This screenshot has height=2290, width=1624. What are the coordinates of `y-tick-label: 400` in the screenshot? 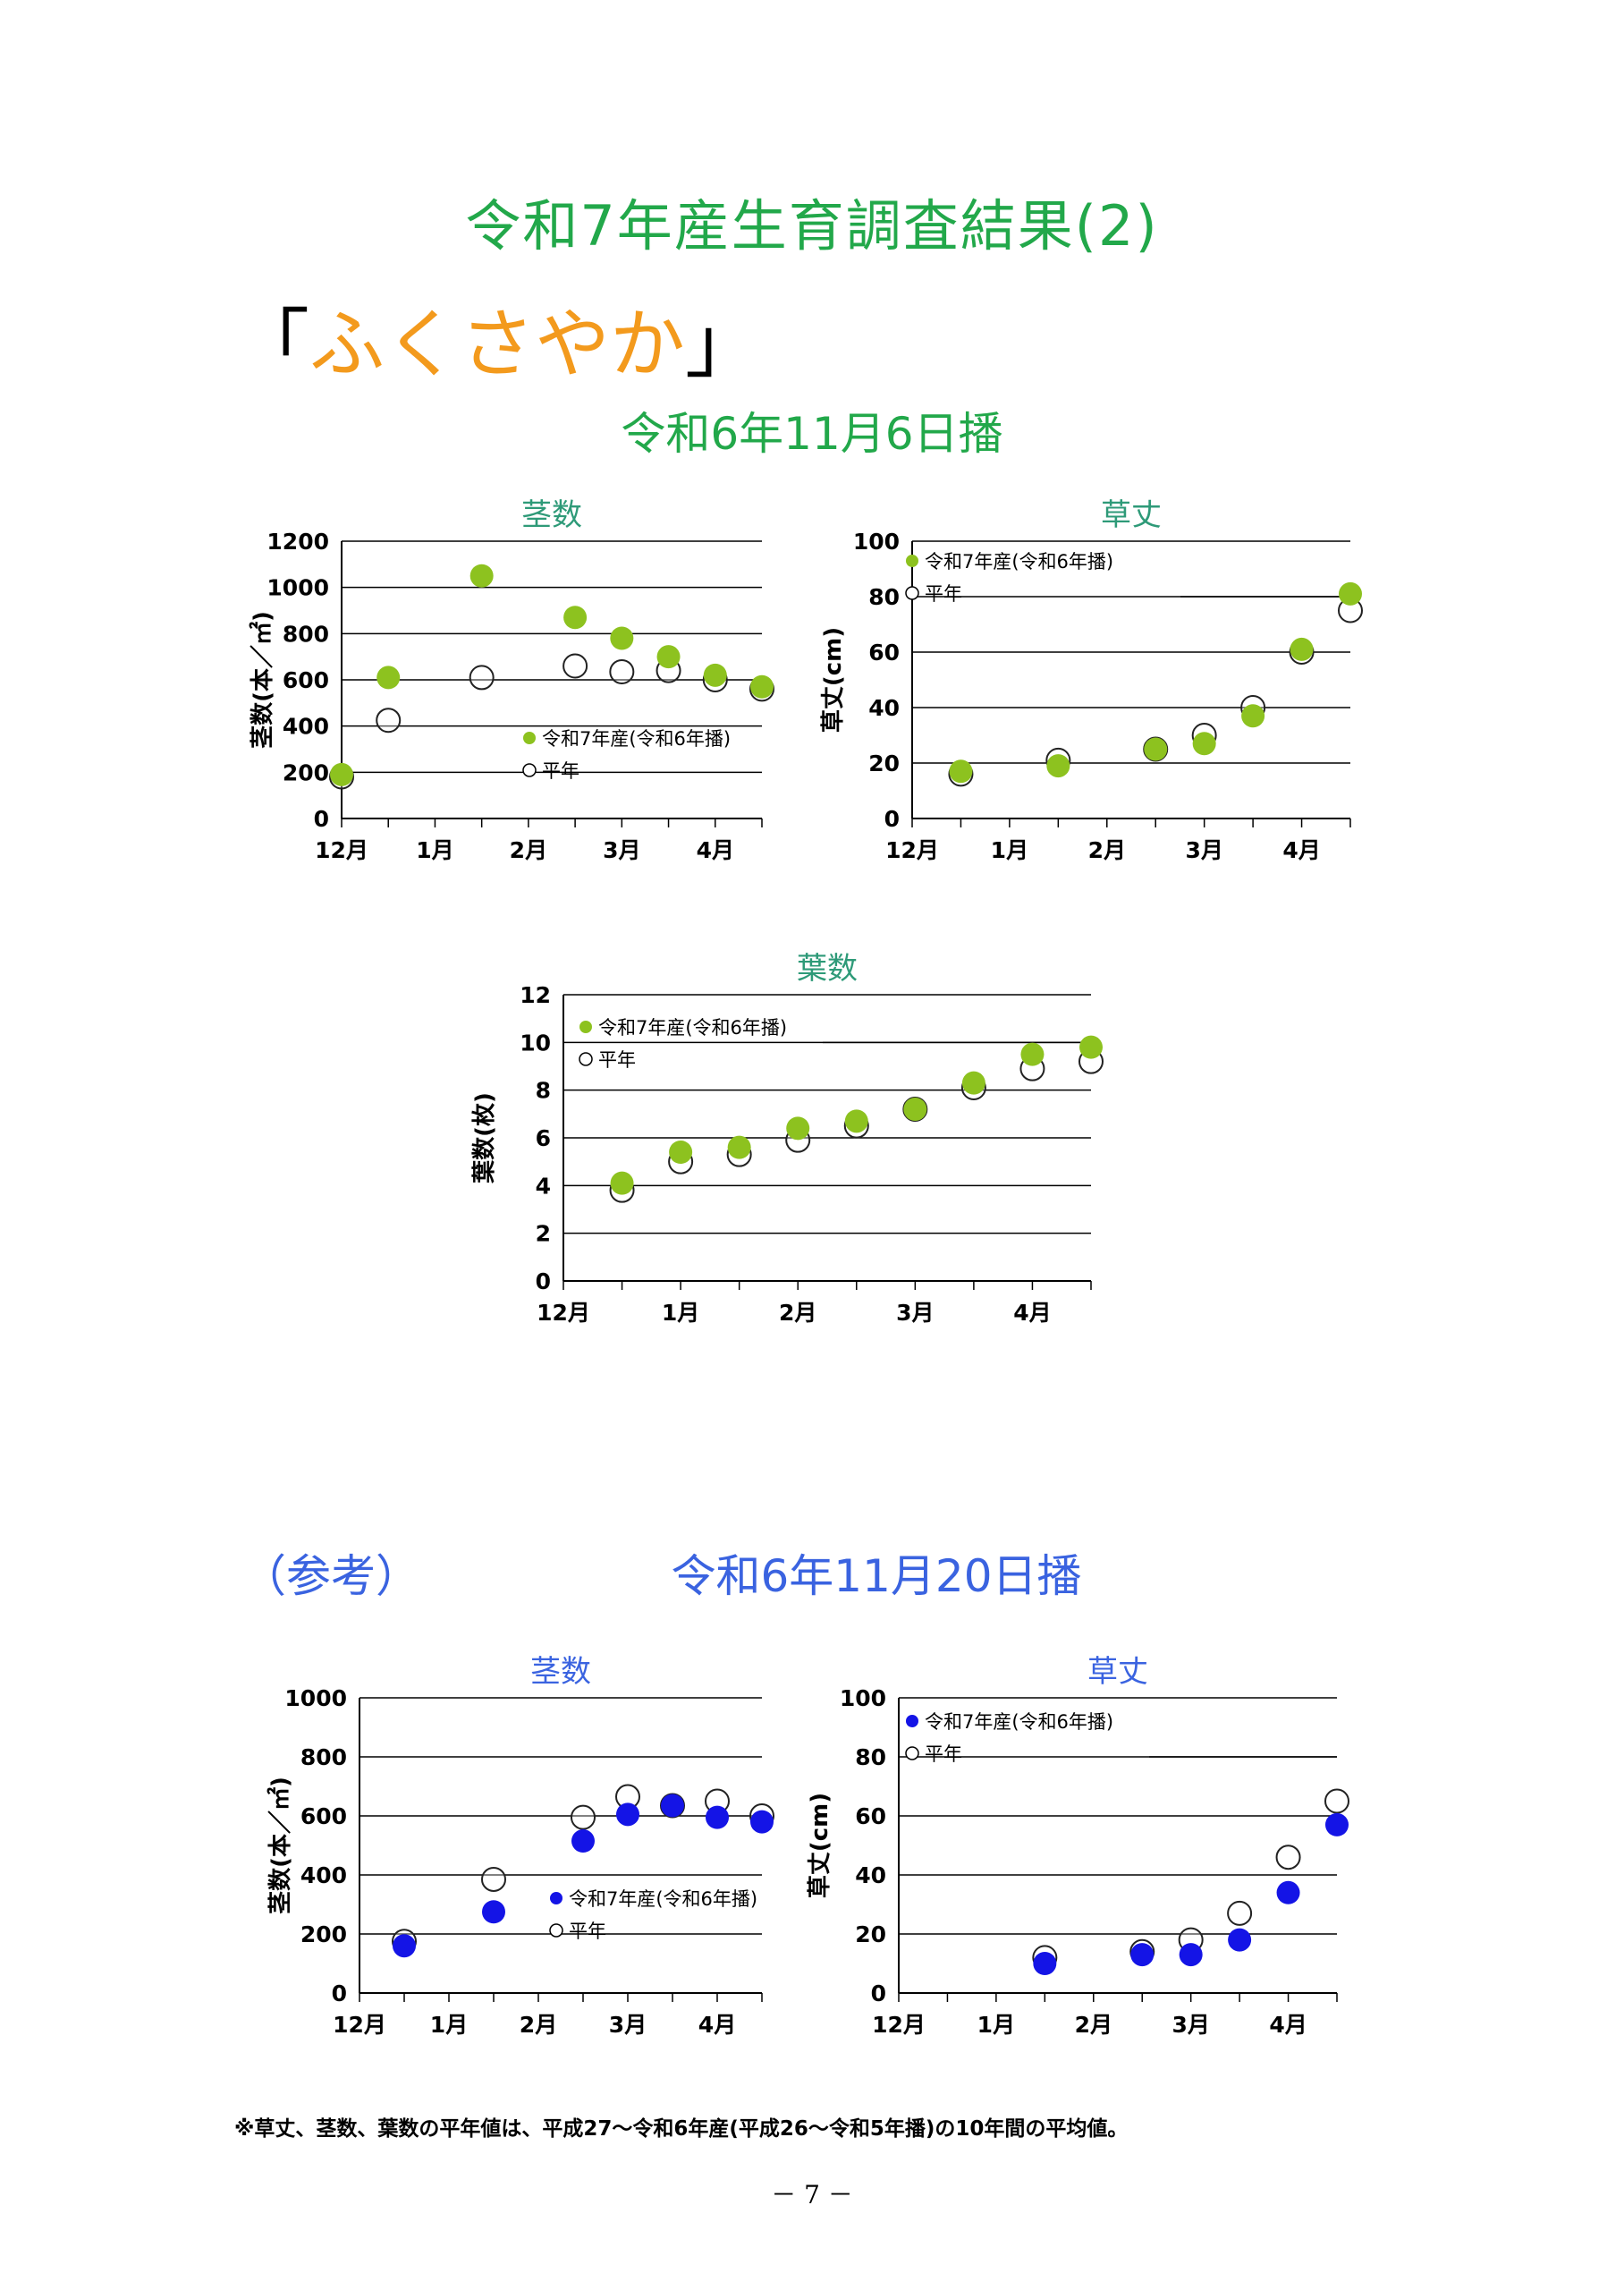 It's located at (306, 727).